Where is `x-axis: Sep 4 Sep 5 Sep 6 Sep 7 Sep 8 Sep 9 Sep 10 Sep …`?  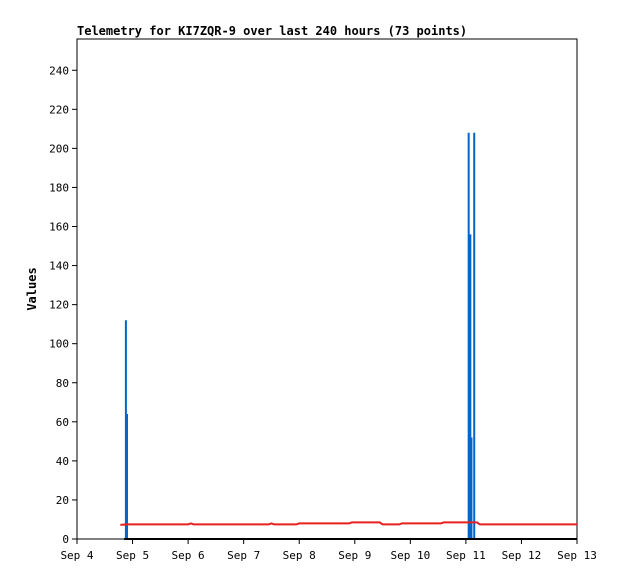
x-axis: Sep 4 Sep 5 Sep 6 Sep 7 Sep 8 Sep 9 Sep 10 Sep … is located at coordinates (328, 550).